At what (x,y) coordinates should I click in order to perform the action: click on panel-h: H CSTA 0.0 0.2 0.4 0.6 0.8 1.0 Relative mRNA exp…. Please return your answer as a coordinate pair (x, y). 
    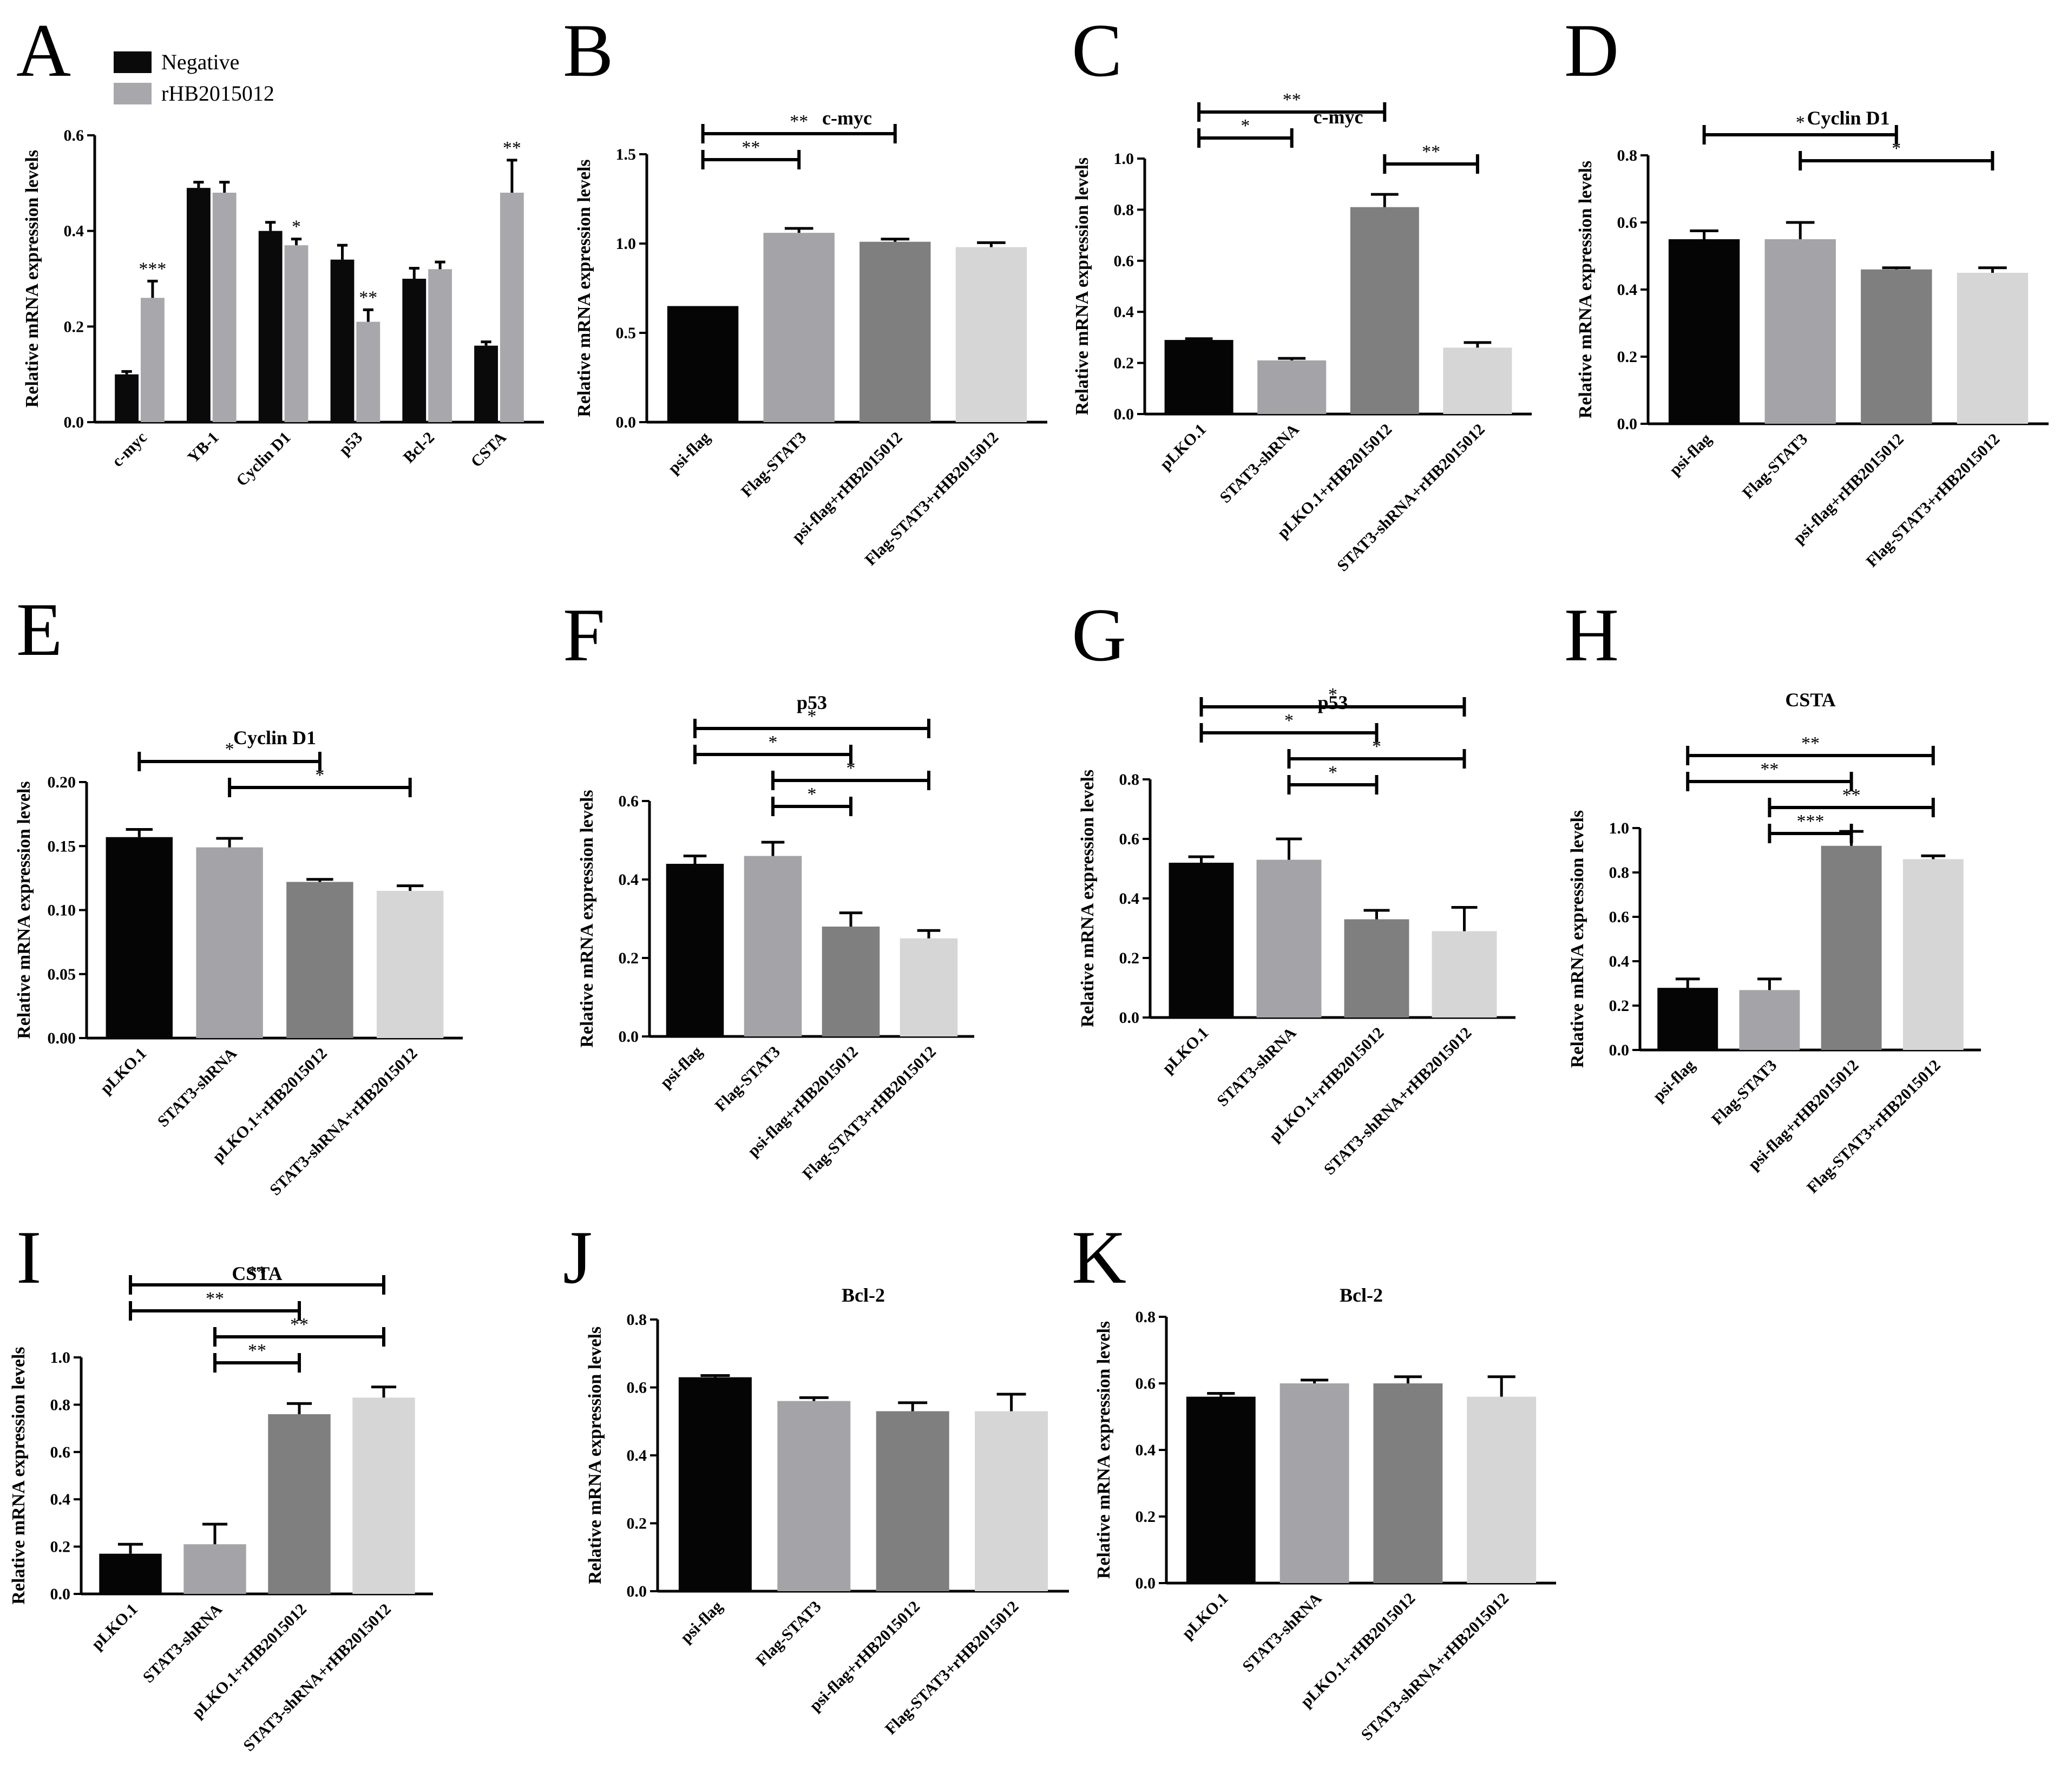
    Looking at the image, I should click on (1772, 895).